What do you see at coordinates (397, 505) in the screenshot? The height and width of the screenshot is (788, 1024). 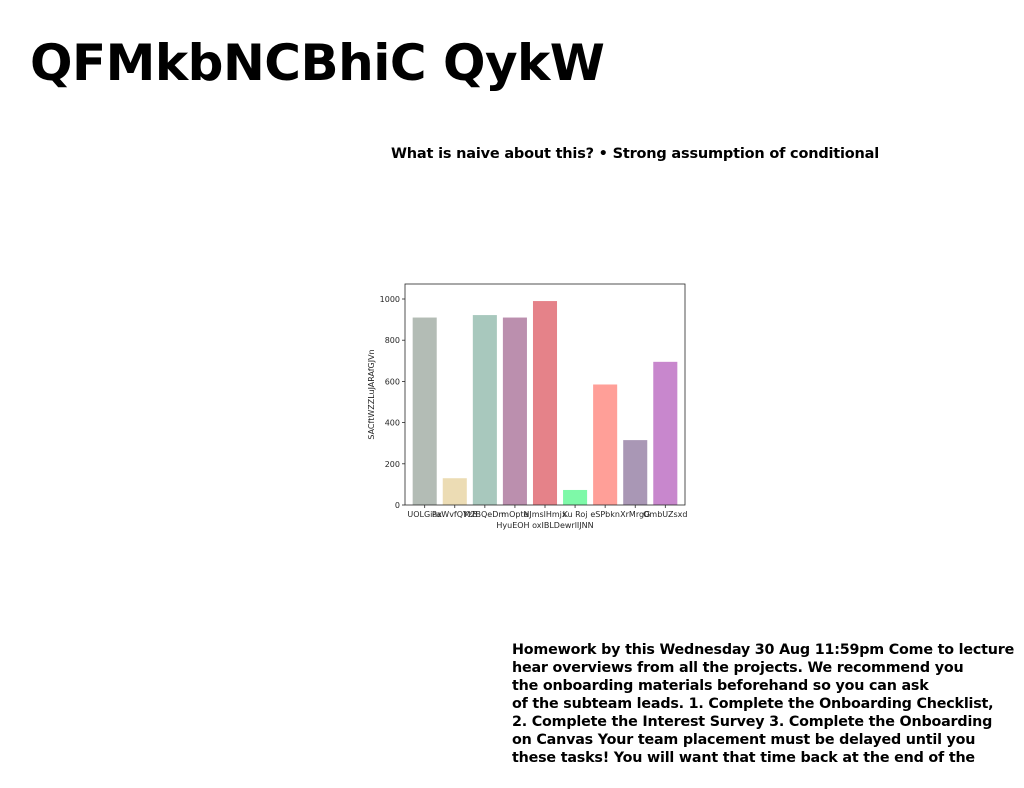 I see `y-tick-label: 0` at bounding box center [397, 505].